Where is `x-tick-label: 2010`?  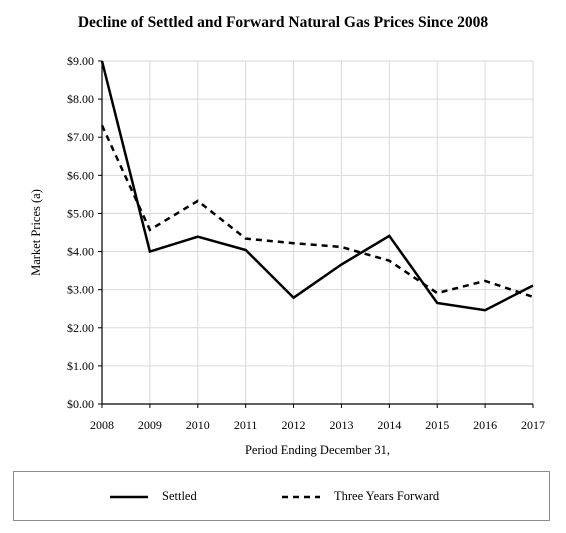
x-tick-label: 2010 is located at coordinates (198, 425).